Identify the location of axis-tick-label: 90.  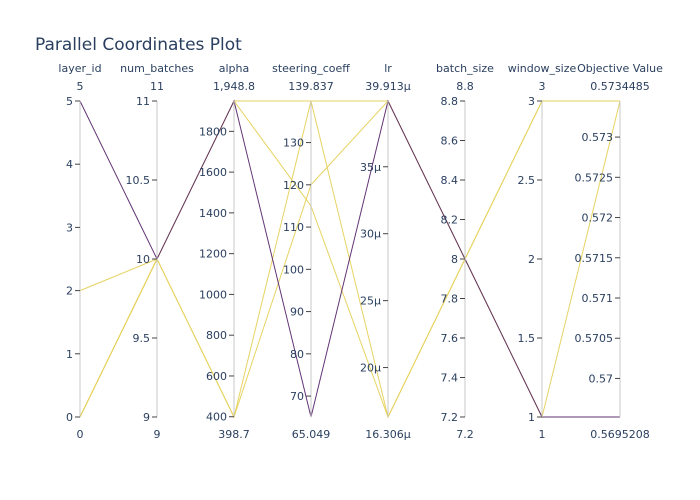
(297, 312).